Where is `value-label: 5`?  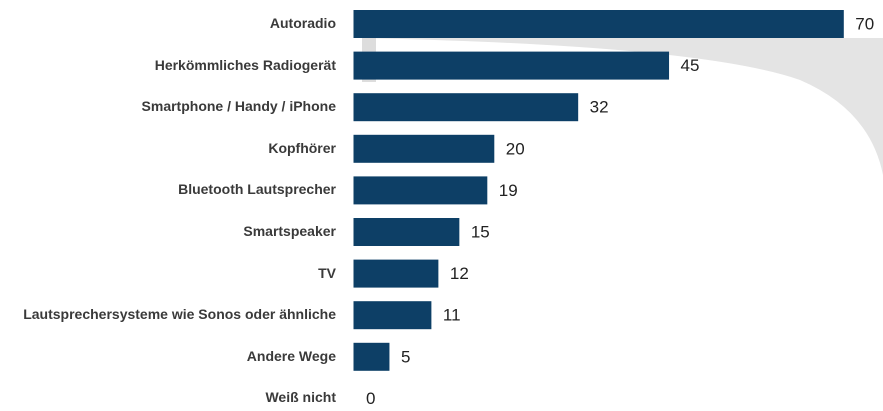 value-label: 5 is located at coordinates (405, 356).